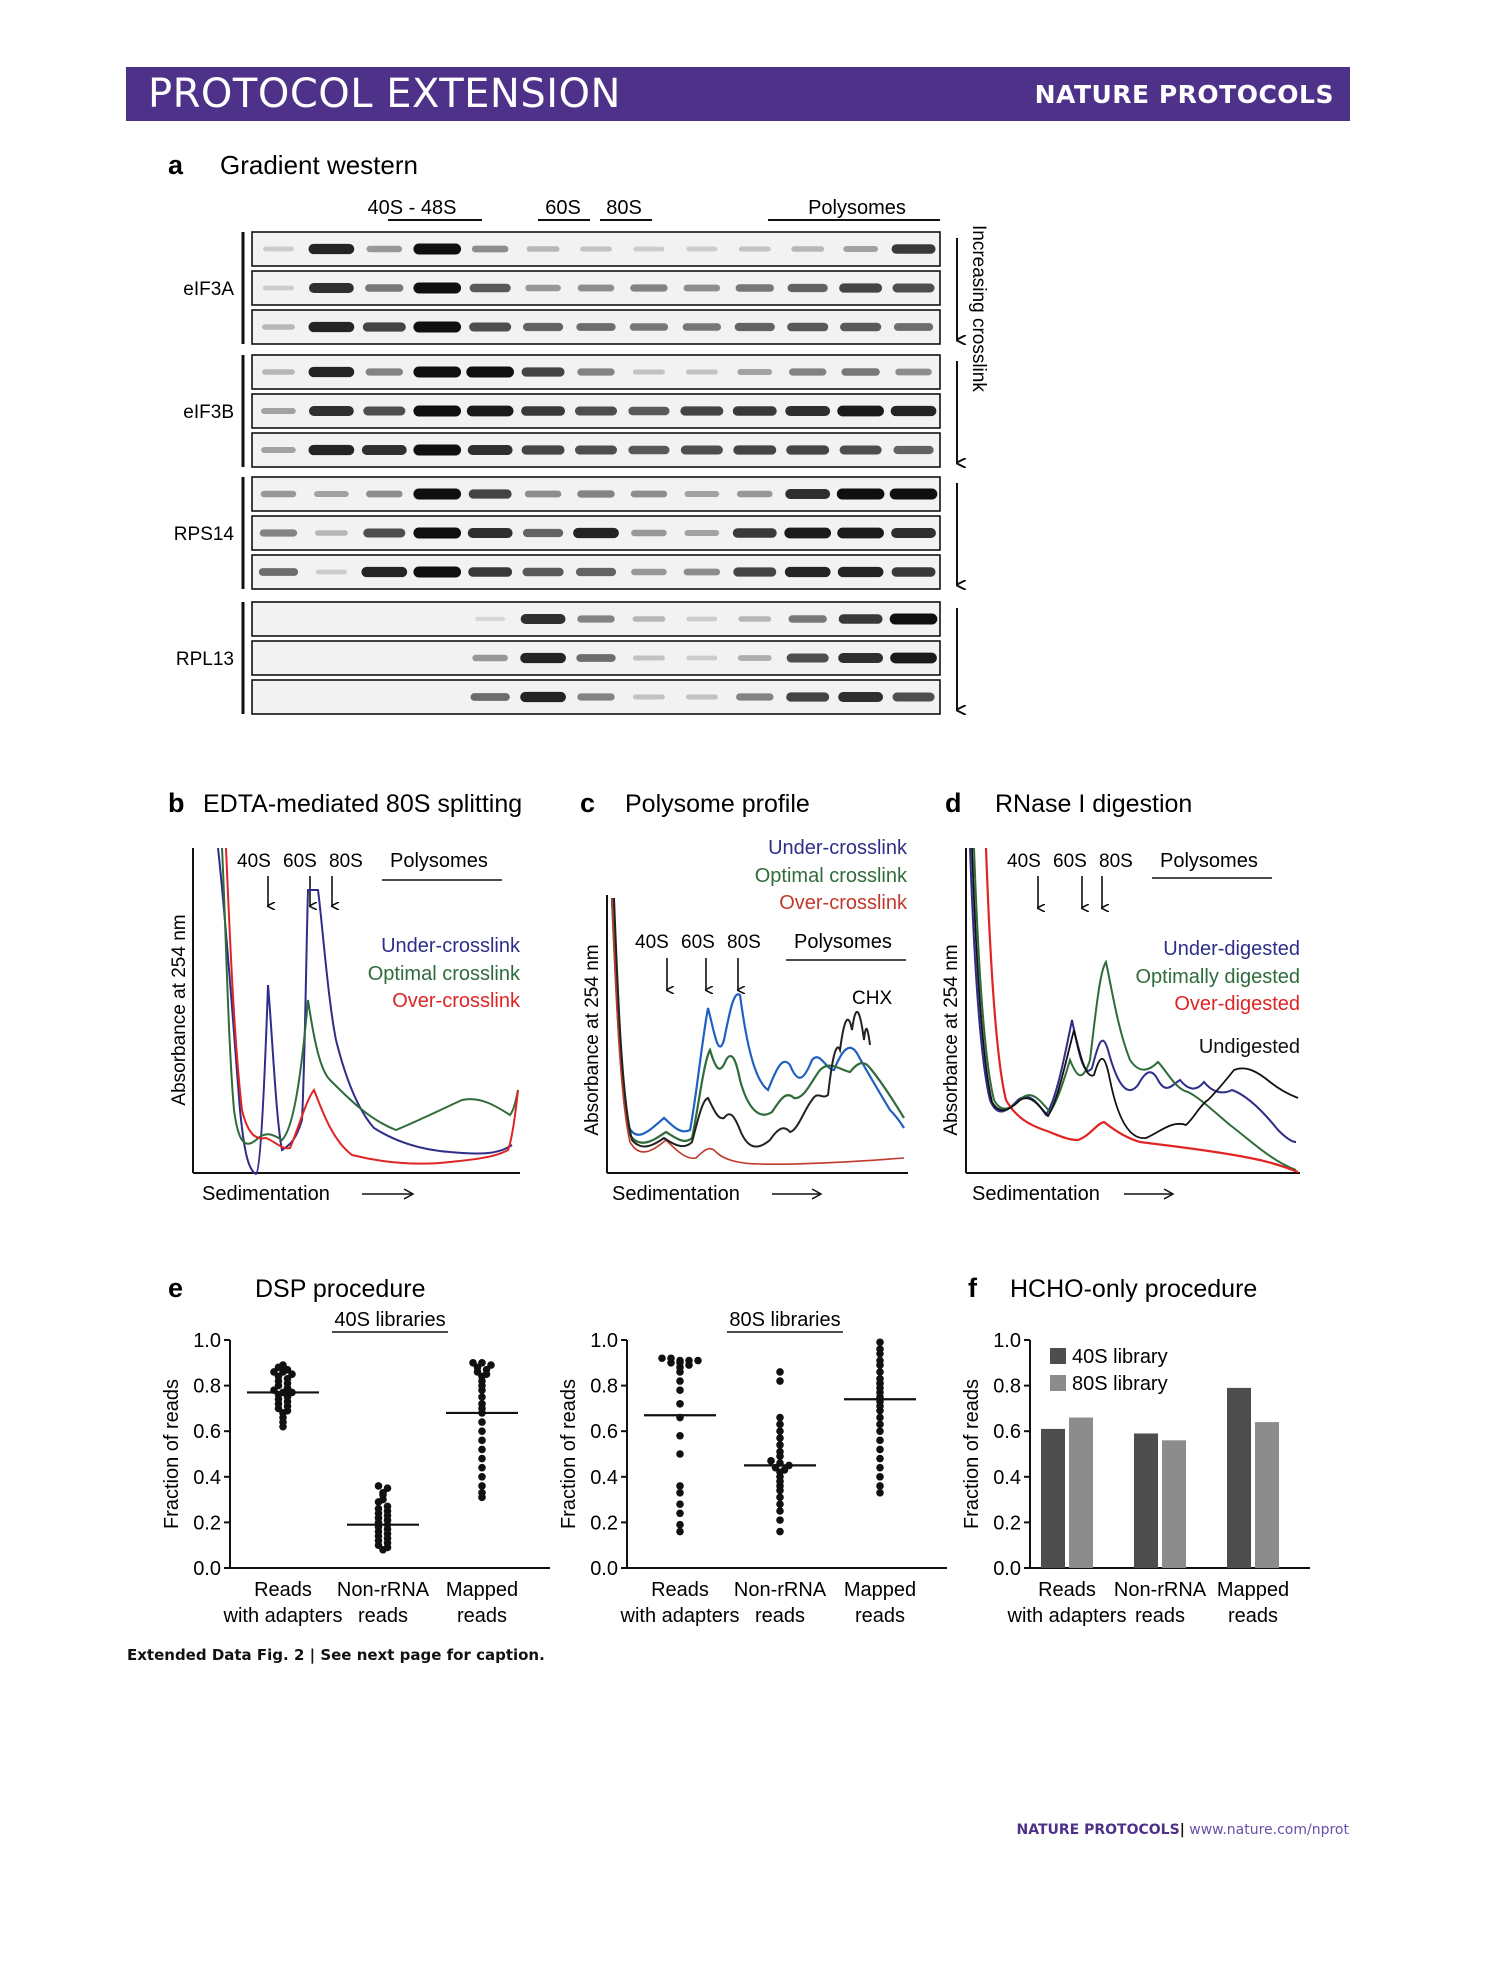 The height and width of the screenshot is (1978, 1489). Describe the element at coordinates (604, 1387) in the screenshot. I see `y-tick-label: 0.8` at that location.